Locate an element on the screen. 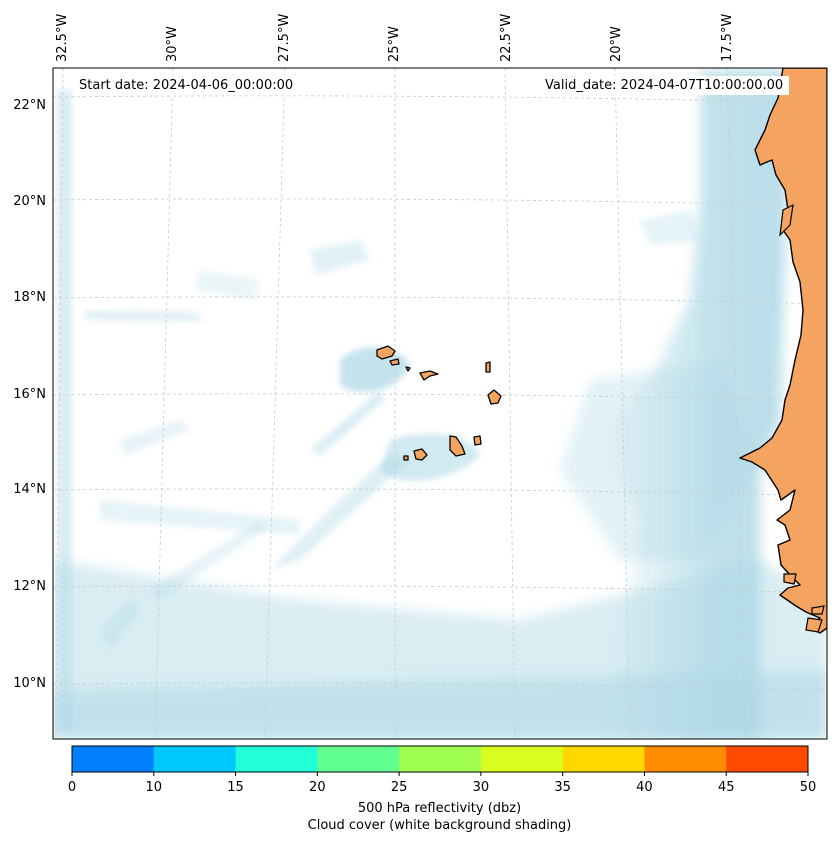  island-fogo is located at coordinates (420, 454).